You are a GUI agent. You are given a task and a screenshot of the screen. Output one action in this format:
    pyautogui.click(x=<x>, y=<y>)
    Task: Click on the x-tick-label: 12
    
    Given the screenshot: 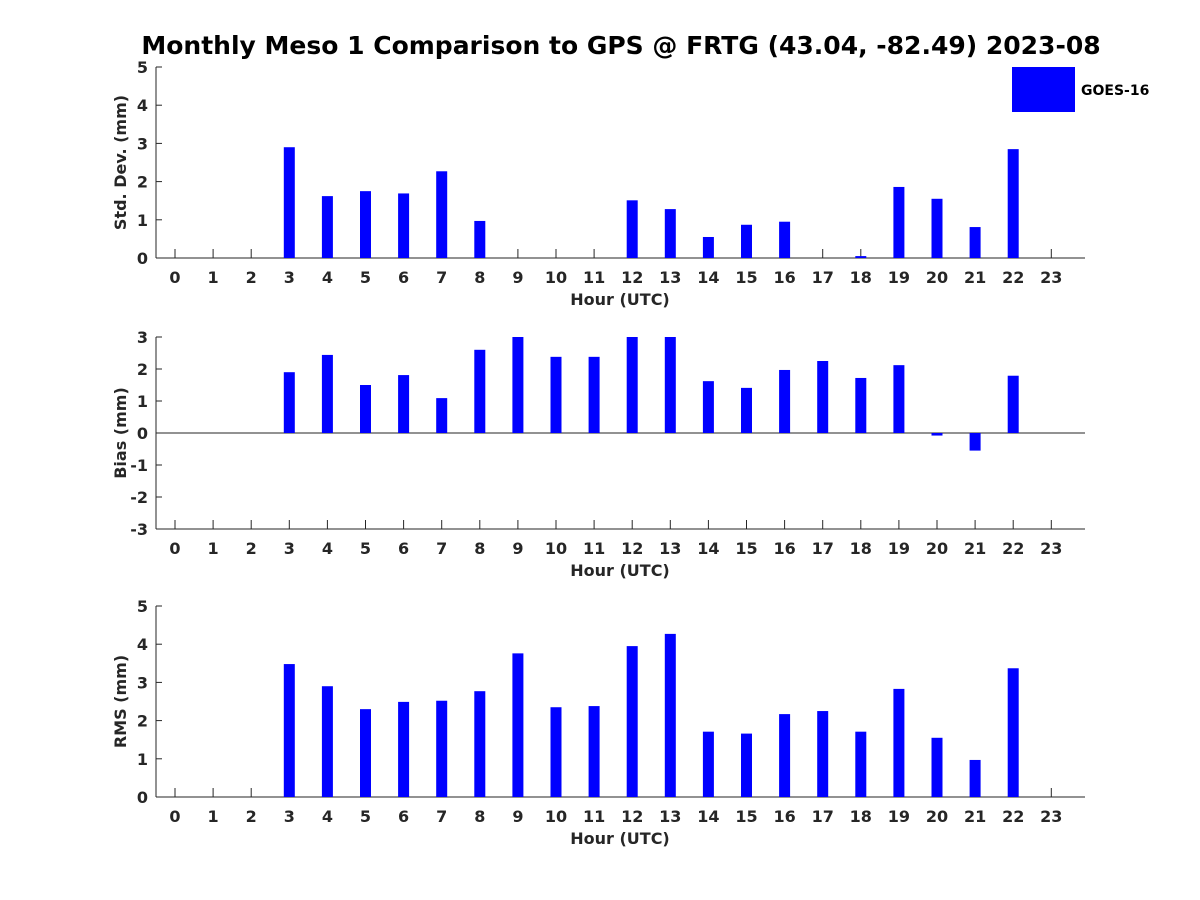 What is the action you would take?
    pyautogui.click(x=632, y=816)
    